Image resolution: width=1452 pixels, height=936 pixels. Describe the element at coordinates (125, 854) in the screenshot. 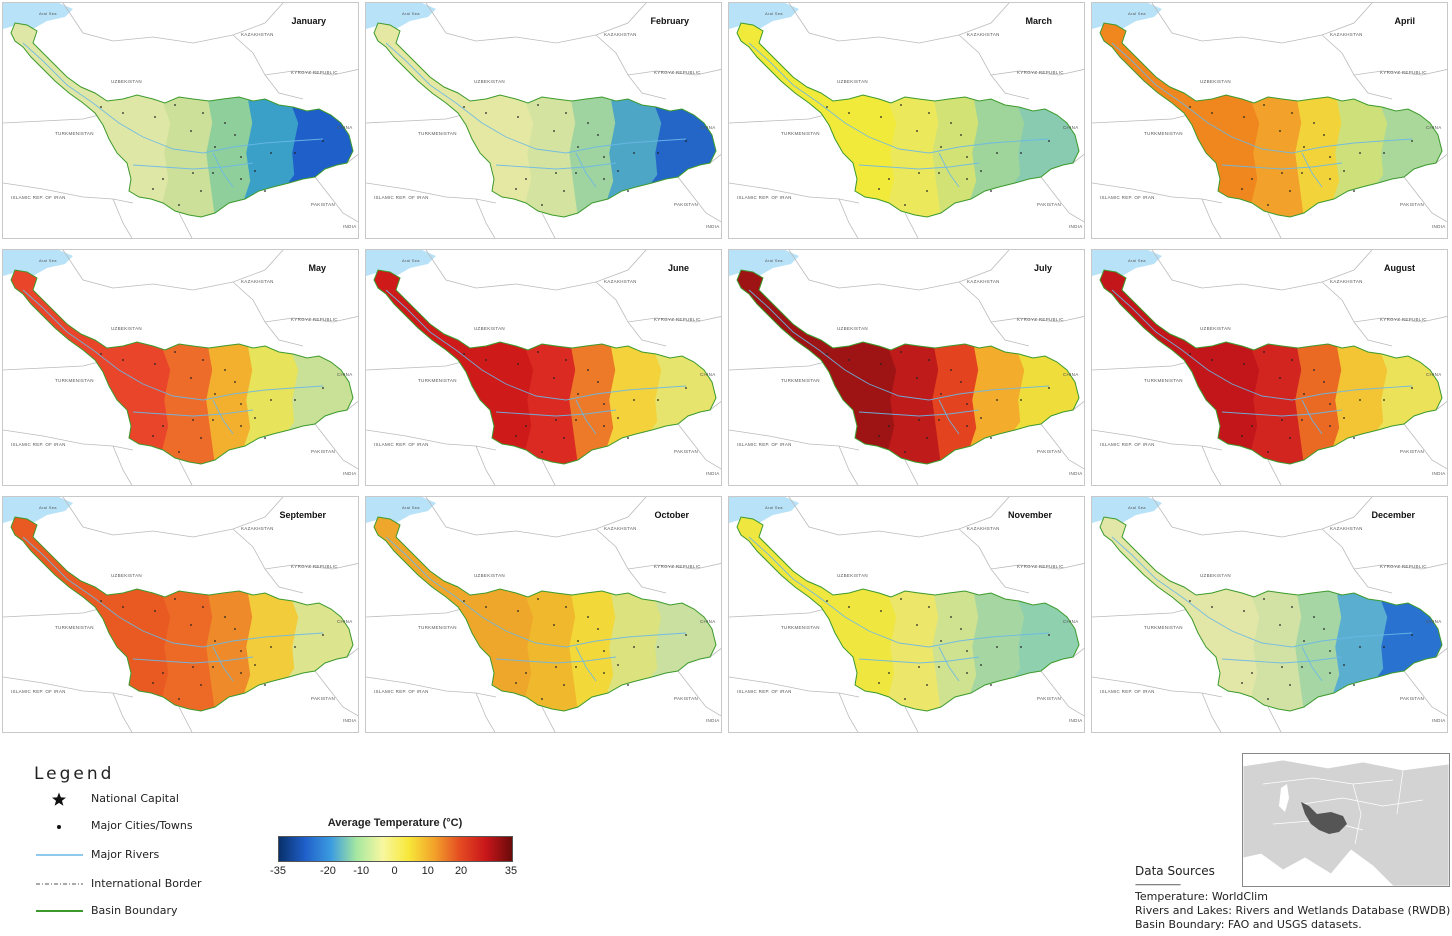

I see `legend-label-river: Major Rivers` at that location.